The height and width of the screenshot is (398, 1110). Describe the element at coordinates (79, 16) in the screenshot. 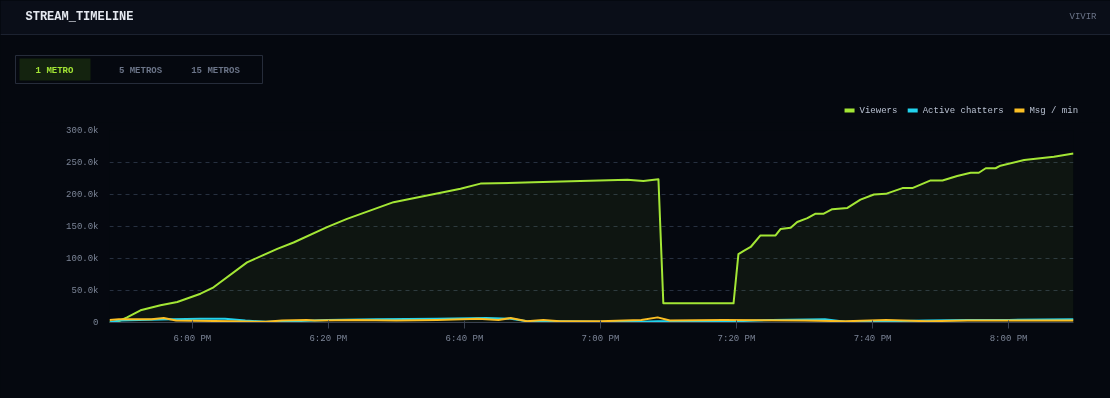

I see `chart-title: STREAM_TIMELINE` at that location.